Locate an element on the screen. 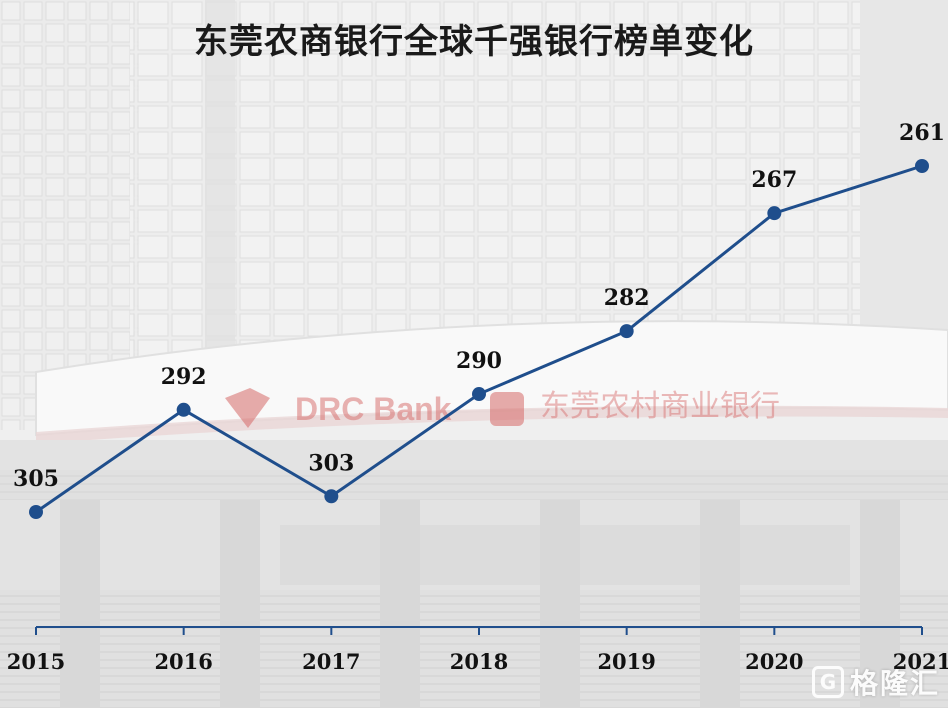  data-label: 292 is located at coordinates (184, 377).